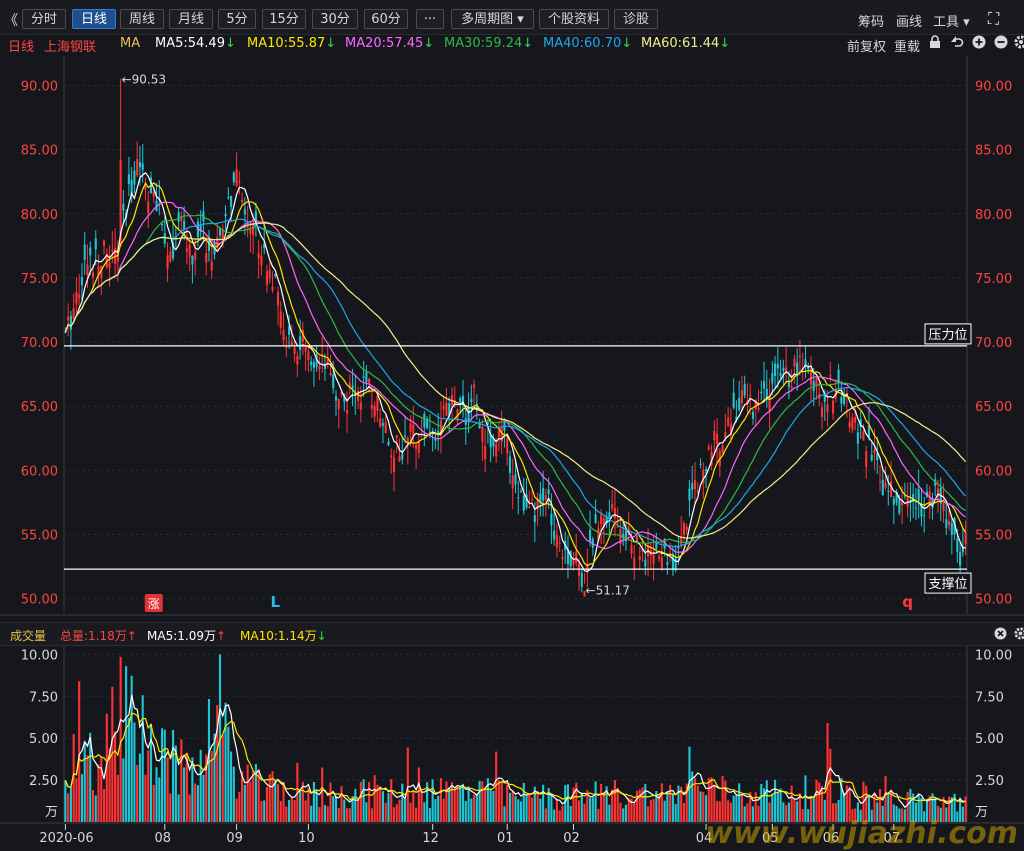 The height and width of the screenshot is (851, 1024). What do you see at coordinates (43, 781) in the screenshot?
I see `volume-tick-left-3: 2.50` at bounding box center [43, 781].